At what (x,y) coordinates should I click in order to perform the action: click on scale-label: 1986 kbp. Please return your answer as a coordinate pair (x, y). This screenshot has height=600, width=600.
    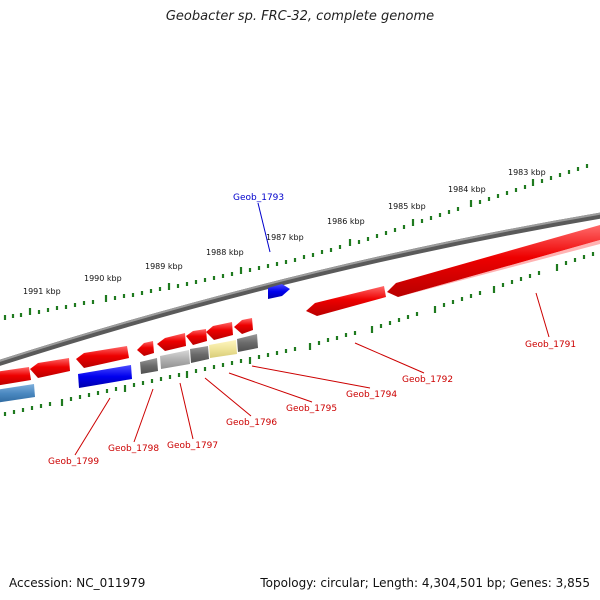
    Looking at the image, I should click on (346, 221).